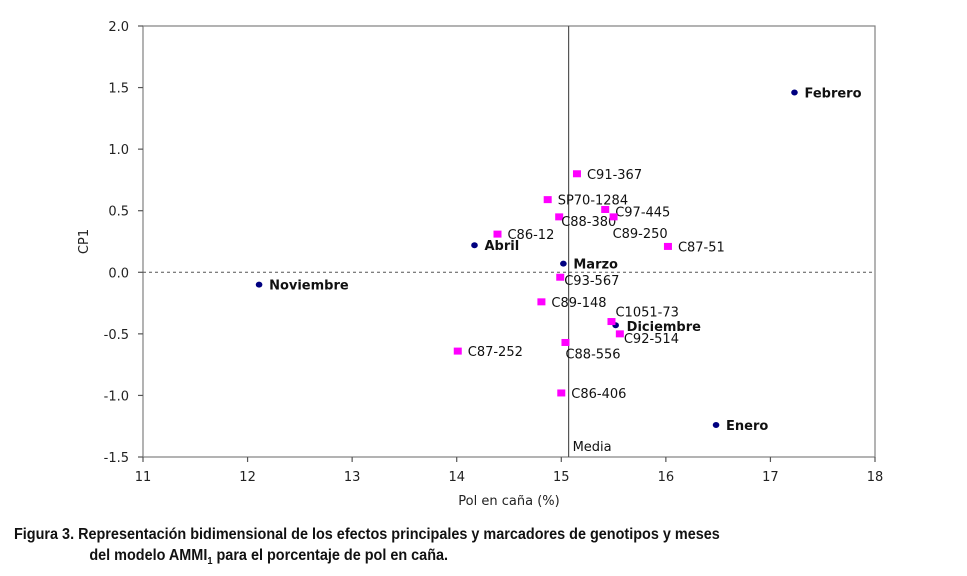 This screenshot has height=576, width=967. Describe the element at coordinates (561, 477) in the screenshot. I see `x-tick-label: 15` at that location.